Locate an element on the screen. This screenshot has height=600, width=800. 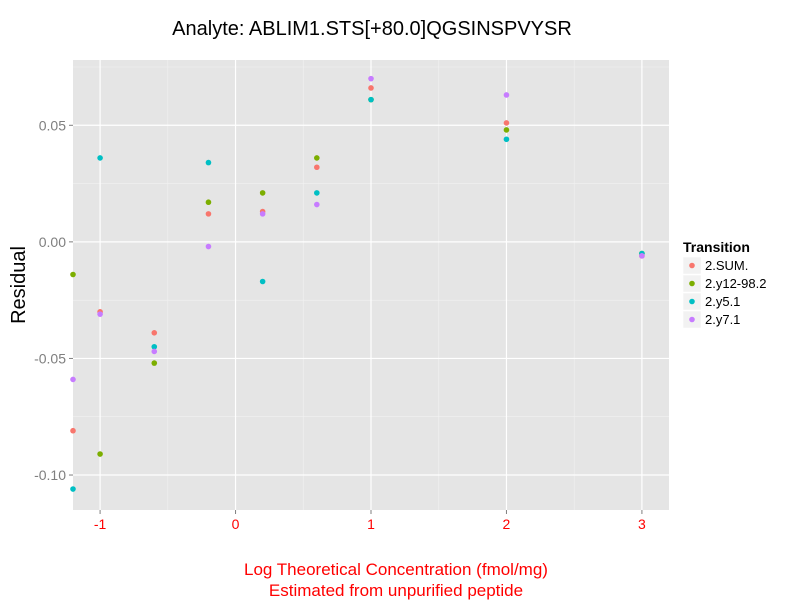
legend-label: 2.y5.1 is located at coordinates (722, 301).